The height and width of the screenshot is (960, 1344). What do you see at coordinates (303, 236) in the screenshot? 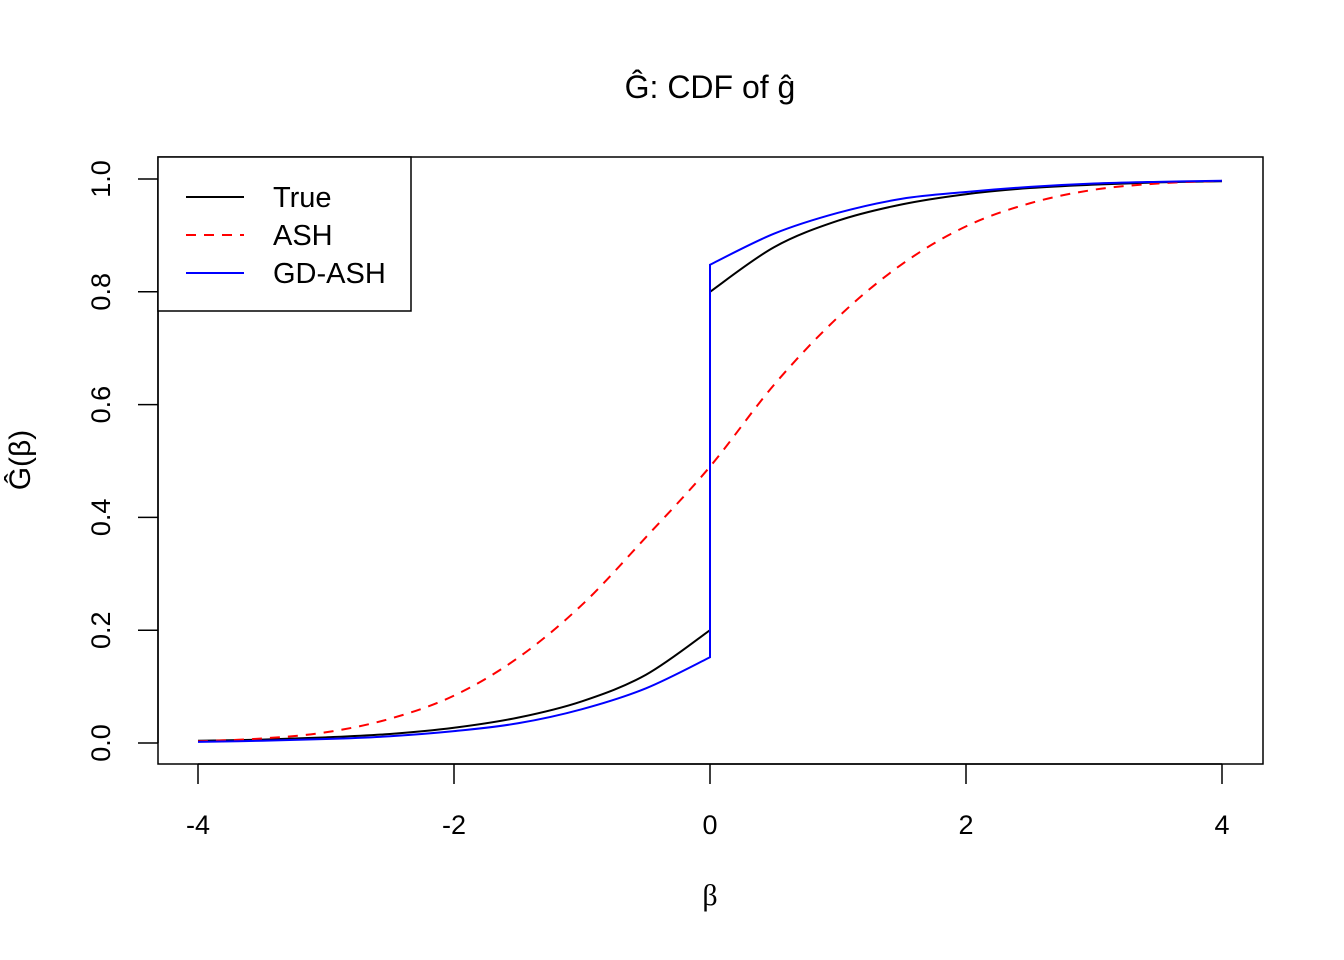
I see `legend-label: ASH` at bounding box center [303, 236].